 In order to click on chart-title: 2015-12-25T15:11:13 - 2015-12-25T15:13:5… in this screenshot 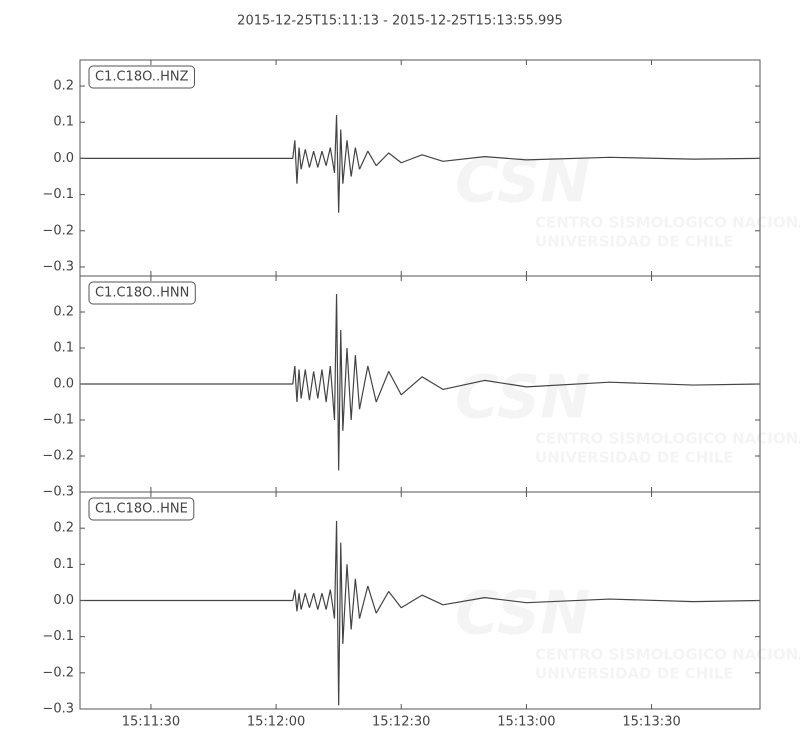, I will do `click(400, 21)`.